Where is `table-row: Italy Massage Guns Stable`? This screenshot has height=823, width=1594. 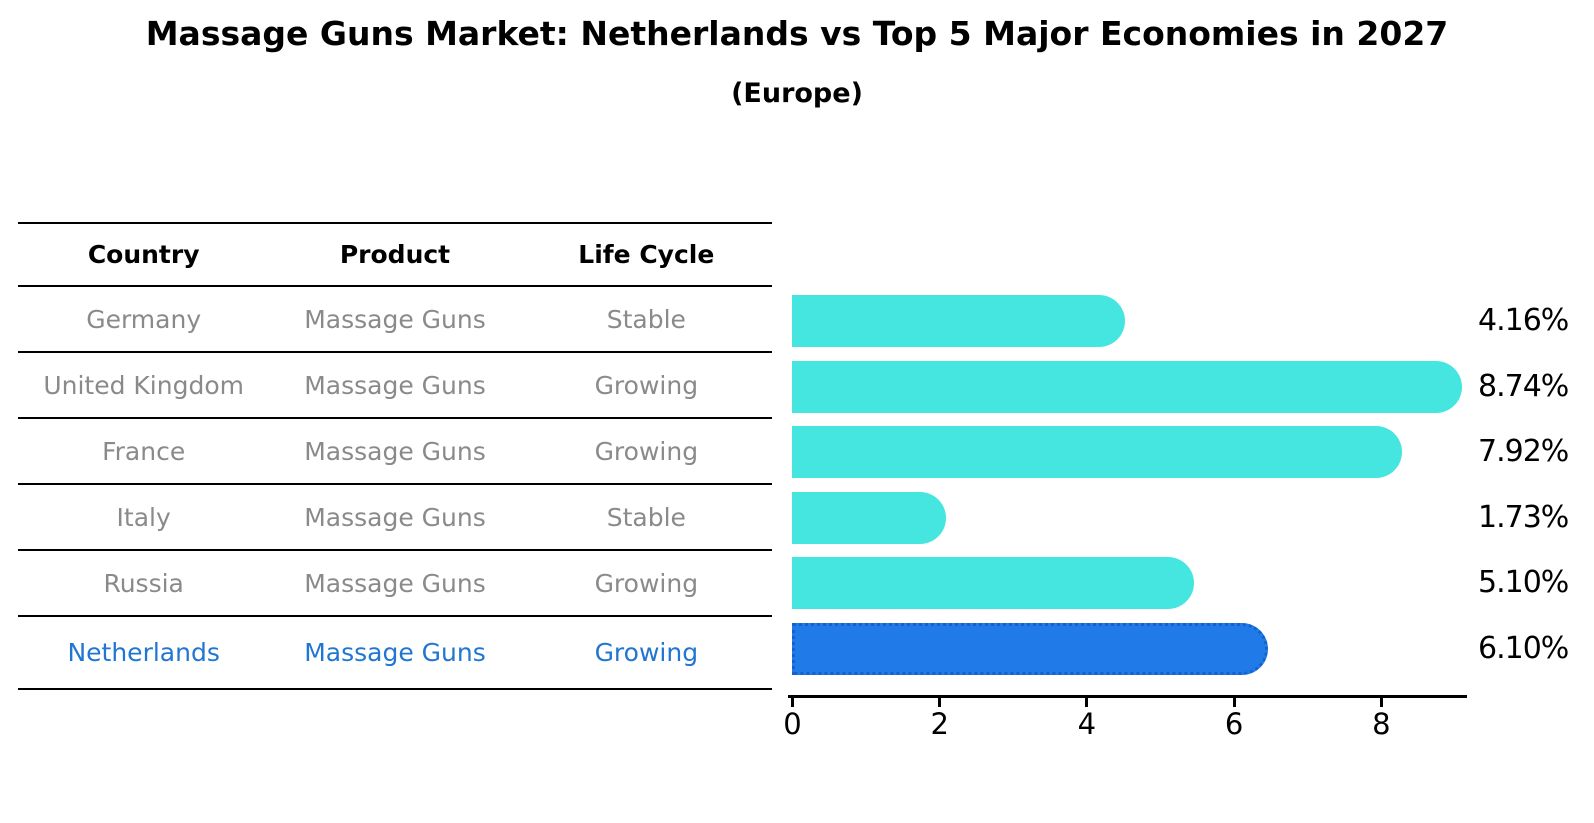
table-row: Italy Massage Guns Stable is located at coordinates (395, 518).